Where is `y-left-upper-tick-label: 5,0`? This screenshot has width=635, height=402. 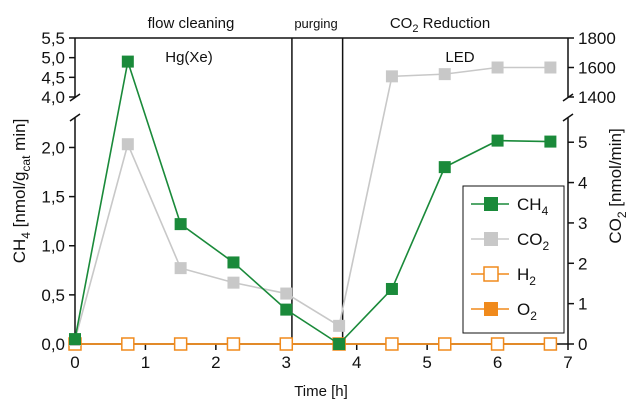
y-left-upper-tick-label: 5,0 is located at coordinates (53, 58).